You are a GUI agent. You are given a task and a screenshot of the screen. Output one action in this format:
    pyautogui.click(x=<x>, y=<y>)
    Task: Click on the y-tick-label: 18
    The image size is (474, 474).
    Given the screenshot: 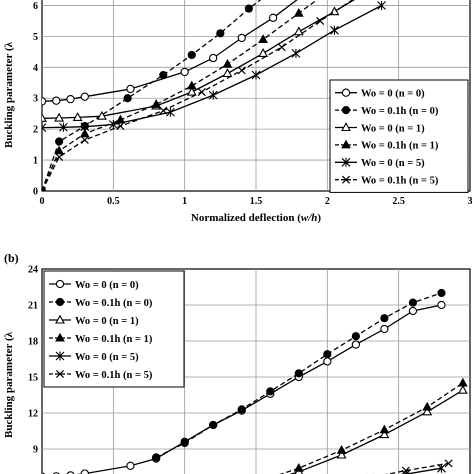 What is the action you would take?
    pyautogui.click(x=33, y=342)
    